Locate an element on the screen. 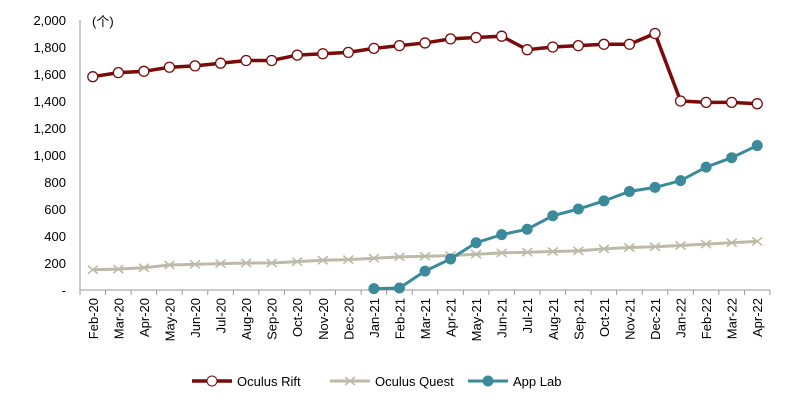 The height and width of the screenshot is (411, 800). y-tick-label: - is located at coordinates (64, 290).